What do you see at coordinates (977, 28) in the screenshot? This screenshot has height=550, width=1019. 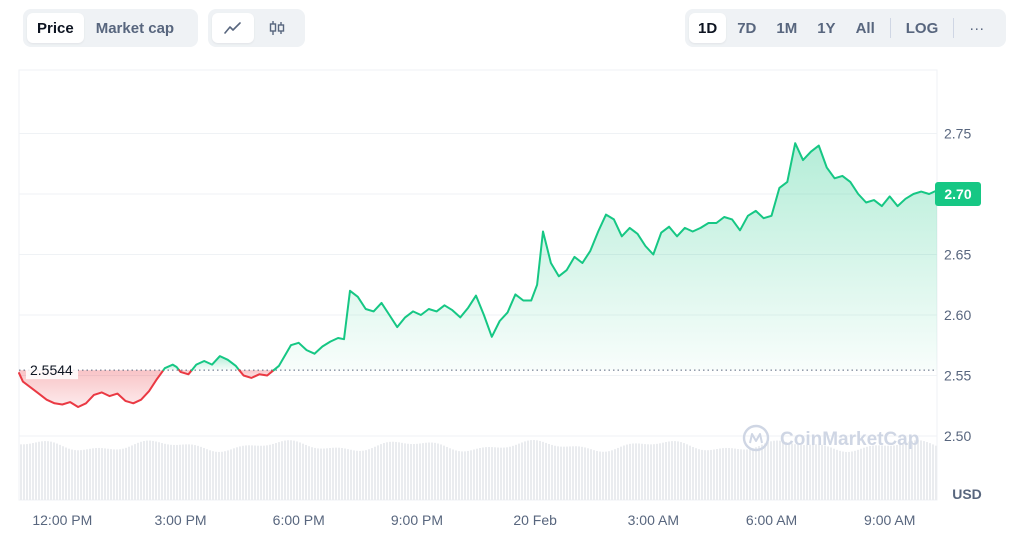 I see `more-options-button: ···` at bounding box center [977, 28].